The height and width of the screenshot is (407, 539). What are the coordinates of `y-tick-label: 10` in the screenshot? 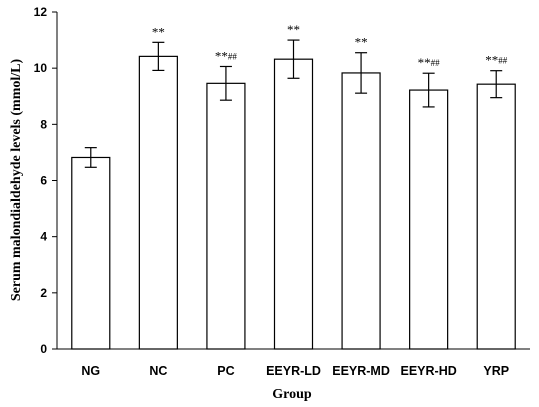 It's located at (41, 68).